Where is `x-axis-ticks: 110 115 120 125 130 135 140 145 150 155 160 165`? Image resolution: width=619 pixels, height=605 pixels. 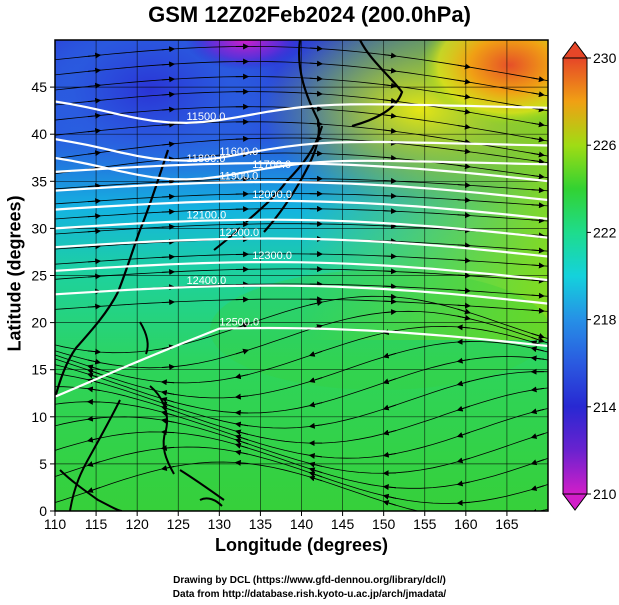 x-axis-ticks: 110 115 120 125 130 135 140 145 150 155 160 165 is located at coordinates (281, 521).